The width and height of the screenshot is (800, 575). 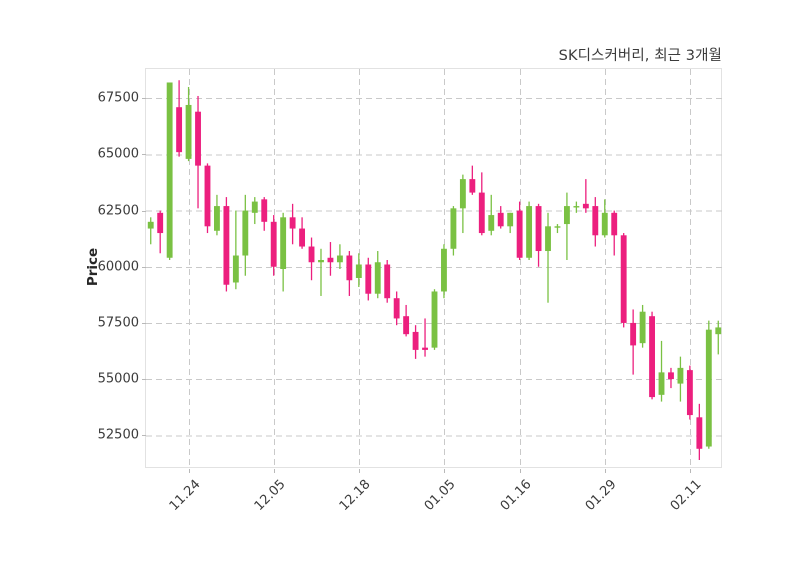 I want to click on y-tick-label: 60000, so click(x=118, y=267).